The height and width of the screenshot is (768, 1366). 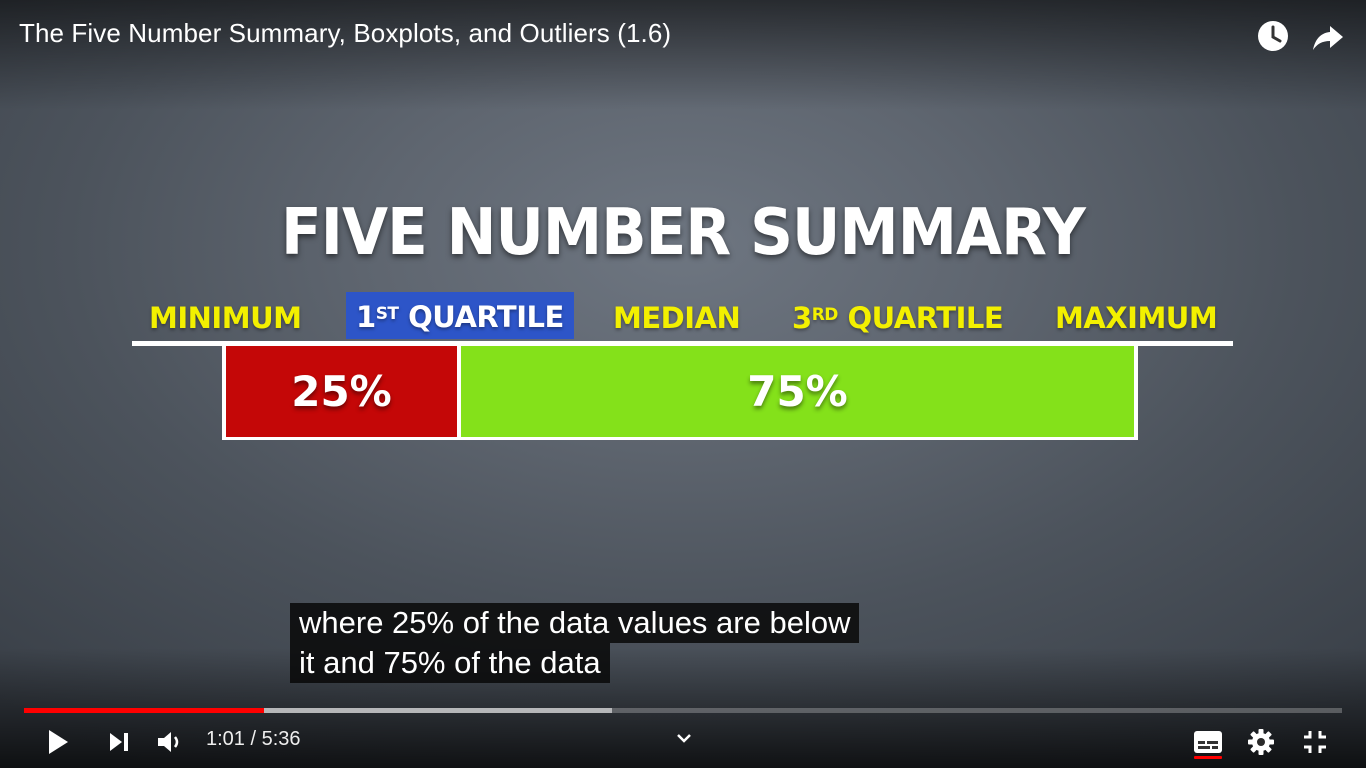 I want to click on progress-played, so click(x=144, y=710).